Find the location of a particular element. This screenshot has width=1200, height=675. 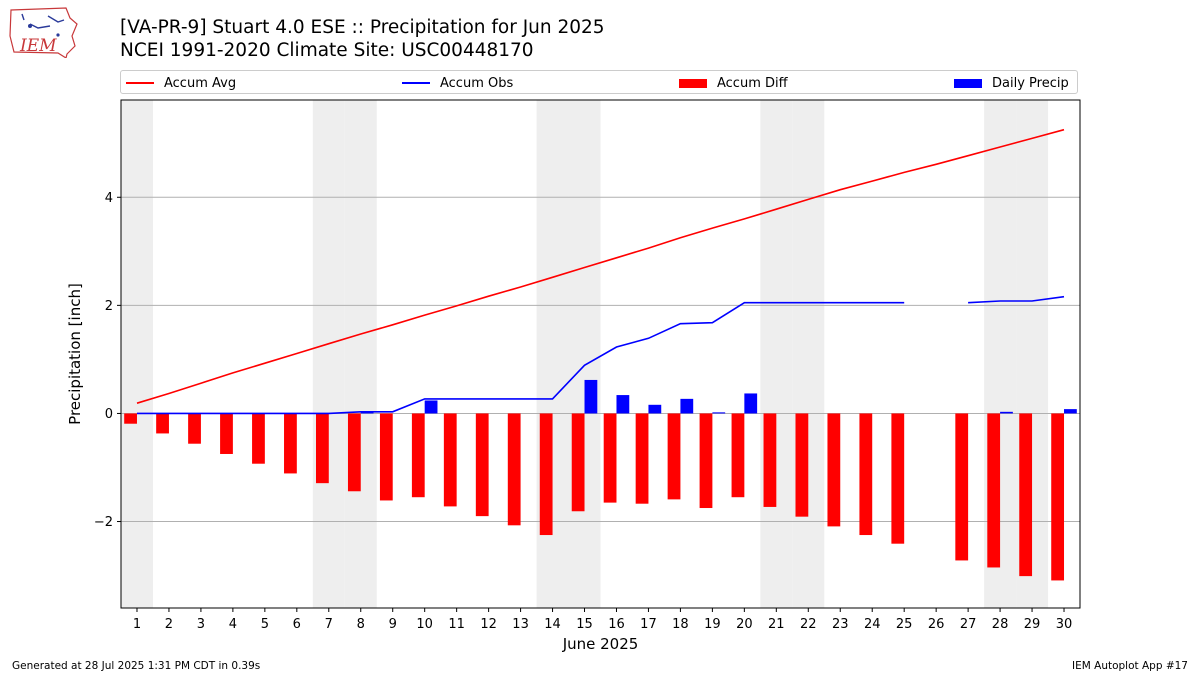

chart-subtitle: NCEI 1991-2020 Climate Site: USC00448170 is located at coordinates (327, 50).